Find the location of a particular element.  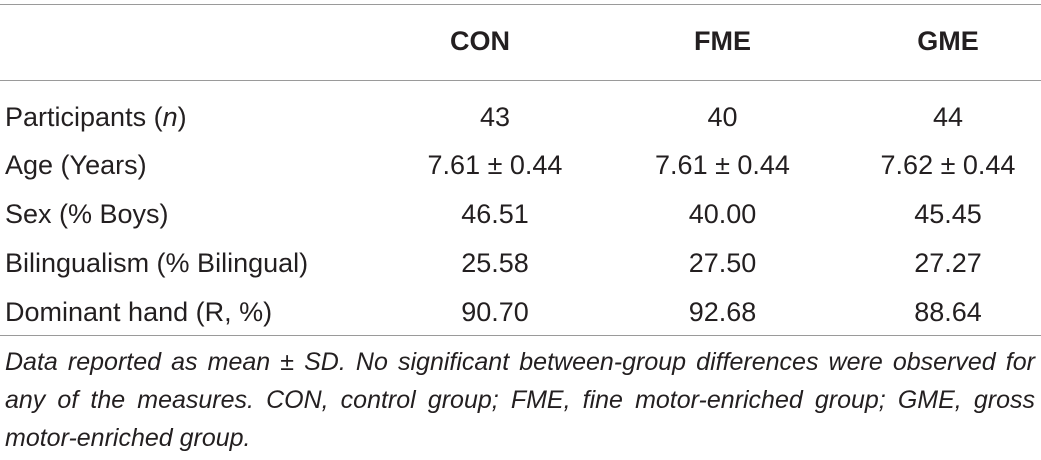

row-label: Sex (% Boys) is located at coordinates (87, 214).